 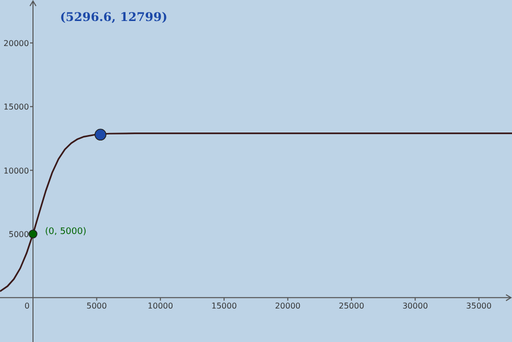 I want to click on y-tick-label: 10000, so click(x=16, y=171).